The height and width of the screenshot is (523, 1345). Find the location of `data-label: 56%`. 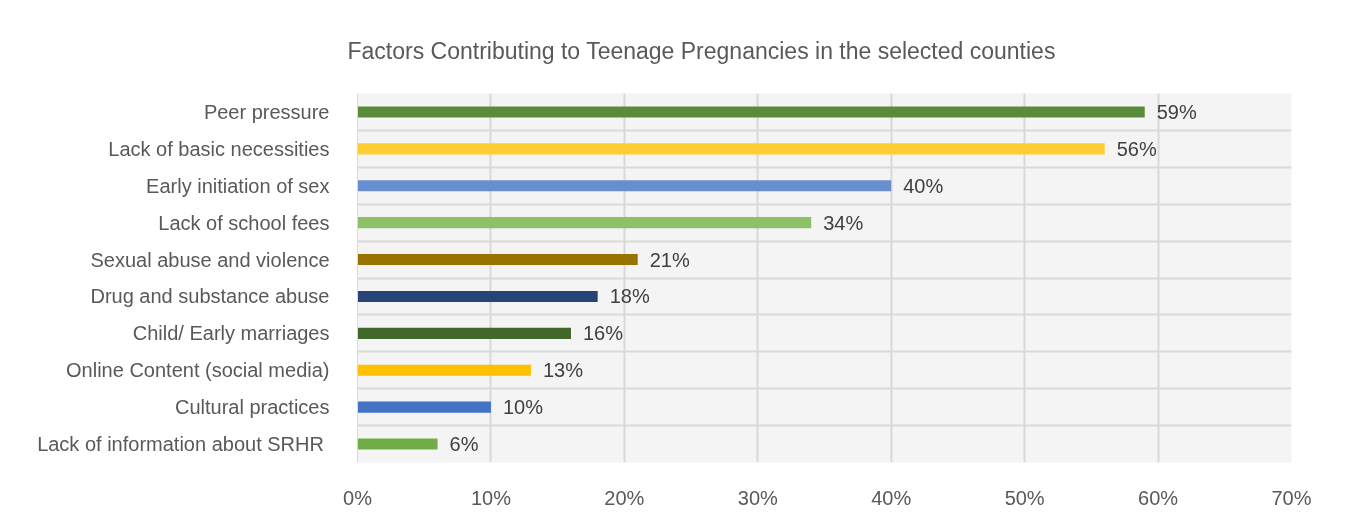

data-label: 56% is located at coordinates (1136, 148).